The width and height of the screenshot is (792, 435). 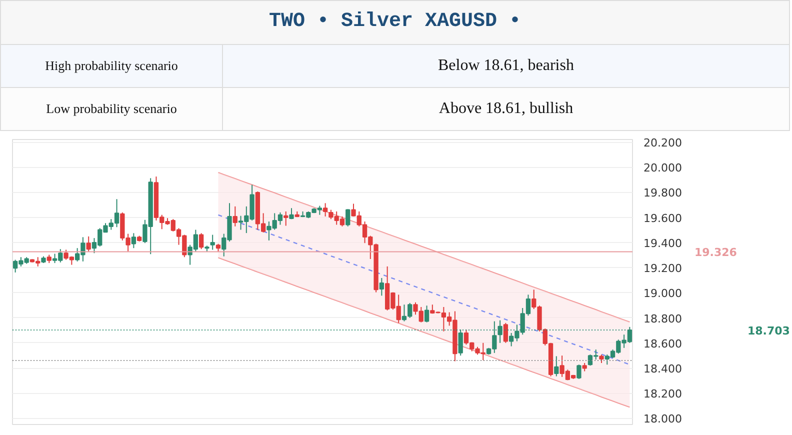 What do you see at coordinates (663, 293) in the screenshot?
I see `y-tick-label: 19.000` at bounding box center [663, 293].